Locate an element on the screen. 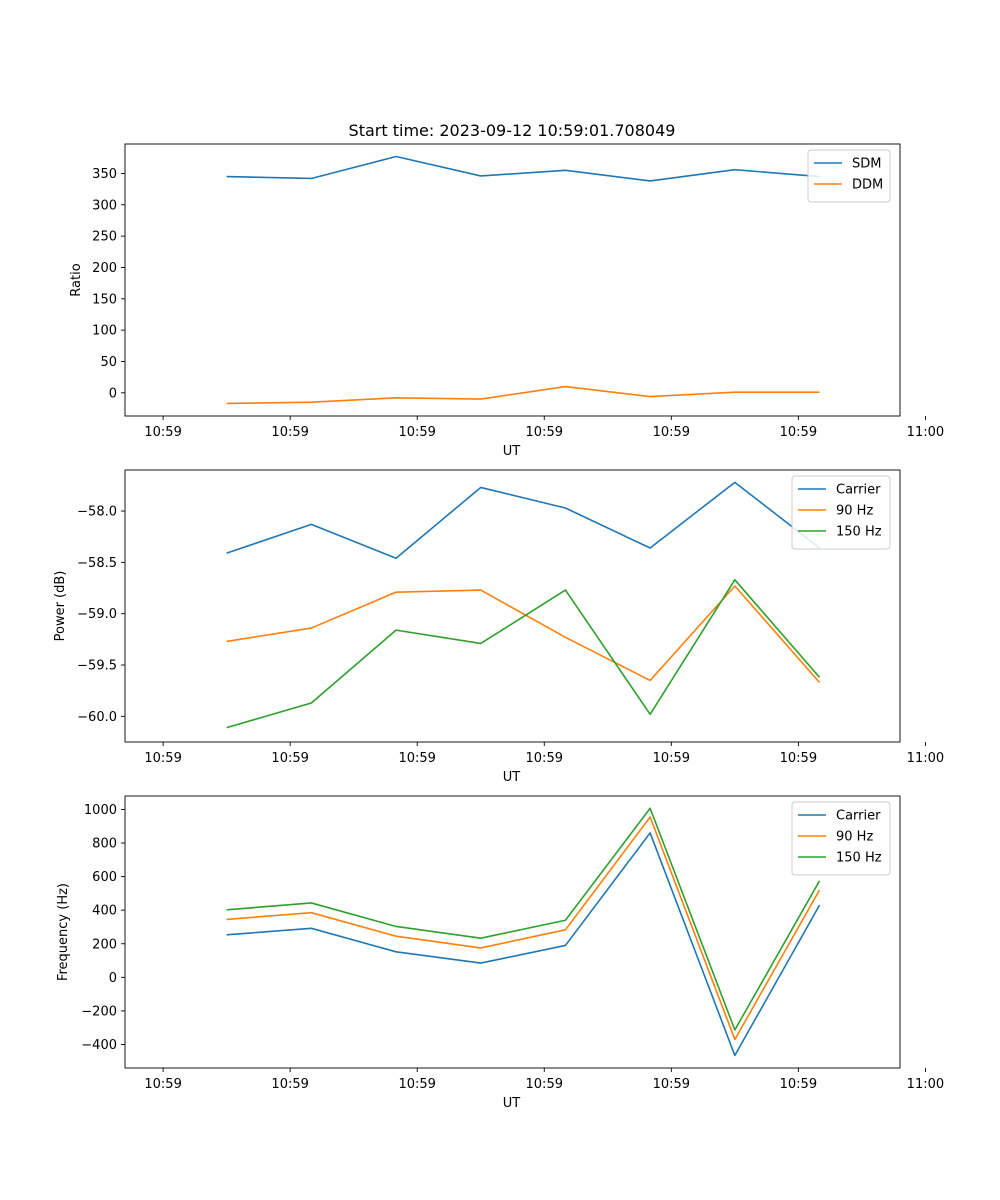 The width and height of the screenshot is (1000, 1200). ratio-y-tick-label: 350 is located at coordinates (104, 174).